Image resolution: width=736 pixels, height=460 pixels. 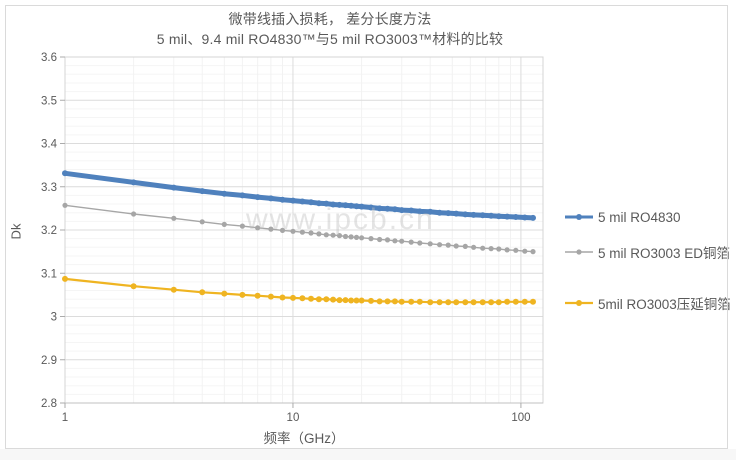 I want to click on y-tick-label: 3.6, so click(x=49, y=58).